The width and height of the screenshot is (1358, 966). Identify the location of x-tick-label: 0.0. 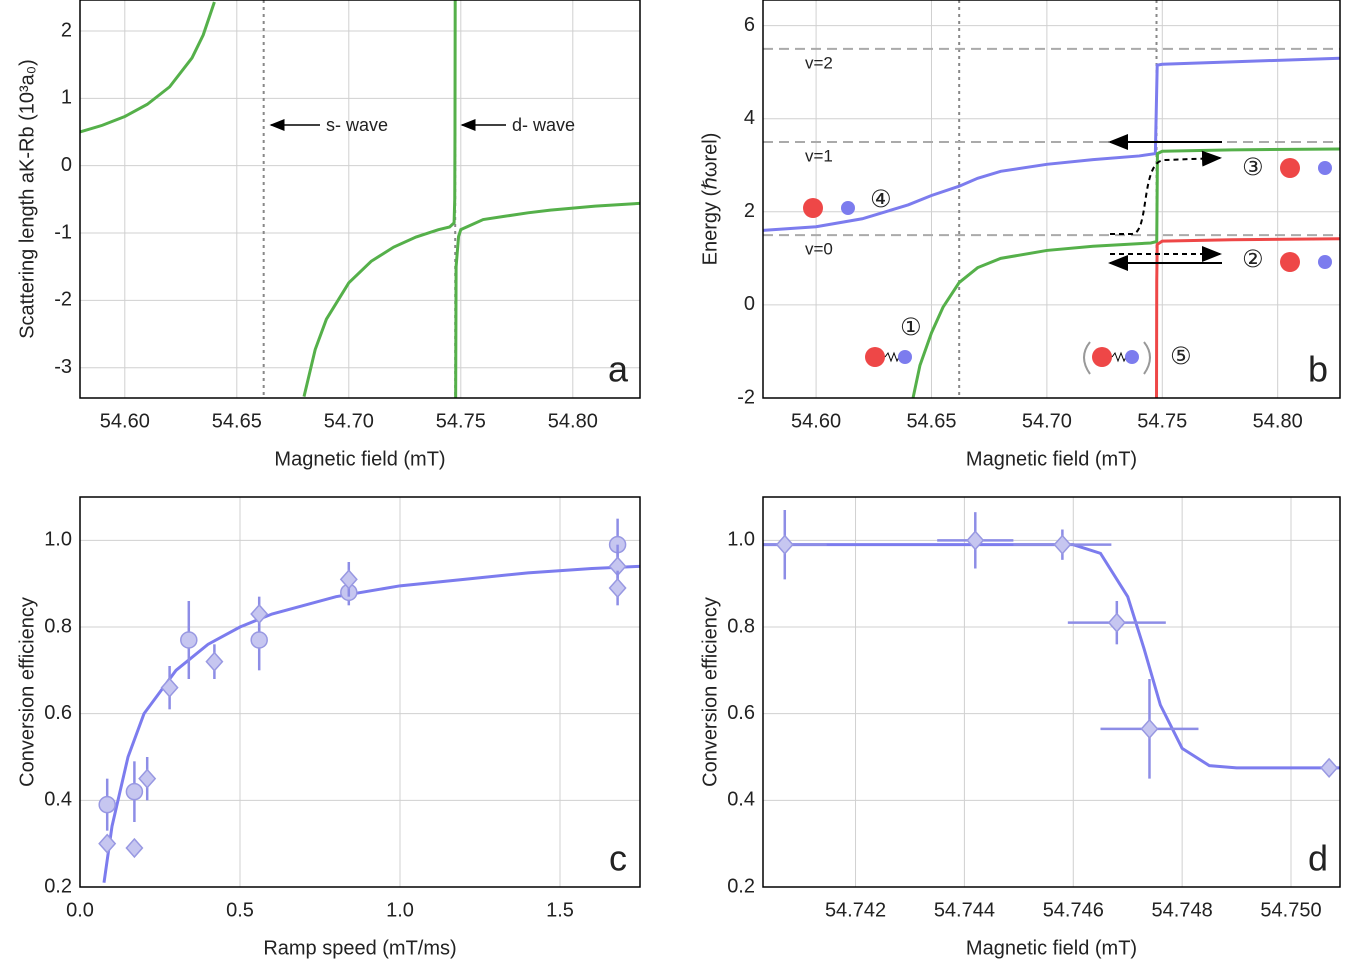
(80, 910).